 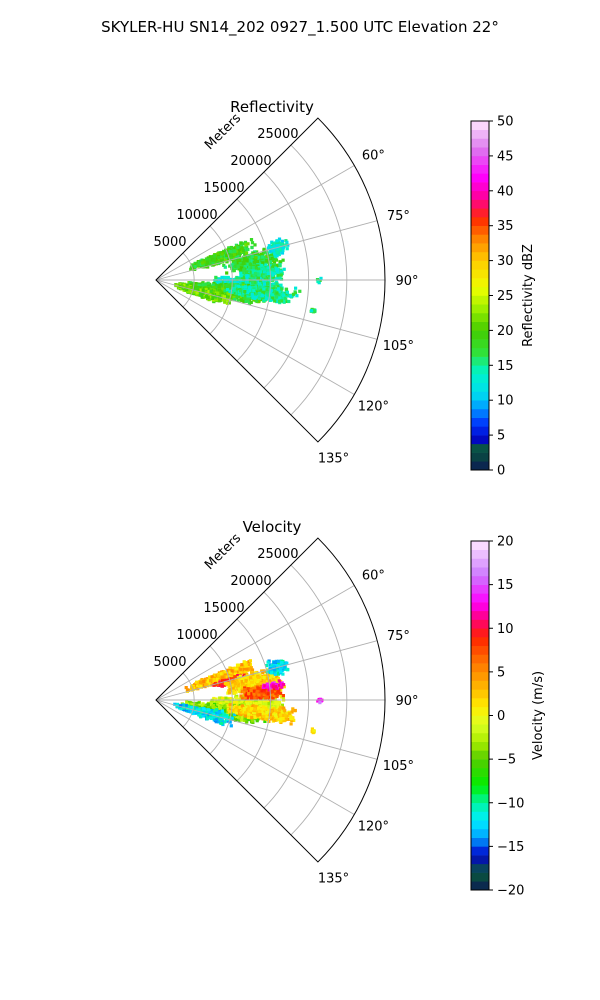 What do you see at coordinates (272, 527) in the screenshot?
I see `panel-title: Velocity` at bounding box center [272, 527].